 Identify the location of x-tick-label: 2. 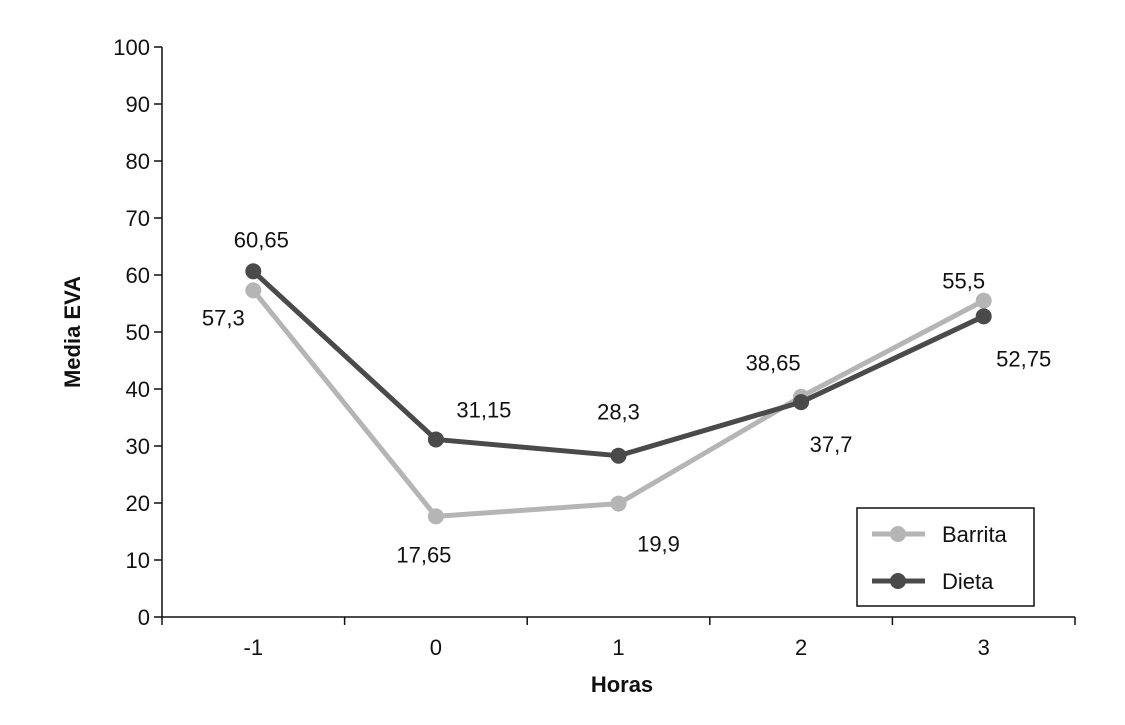
(801, 647).